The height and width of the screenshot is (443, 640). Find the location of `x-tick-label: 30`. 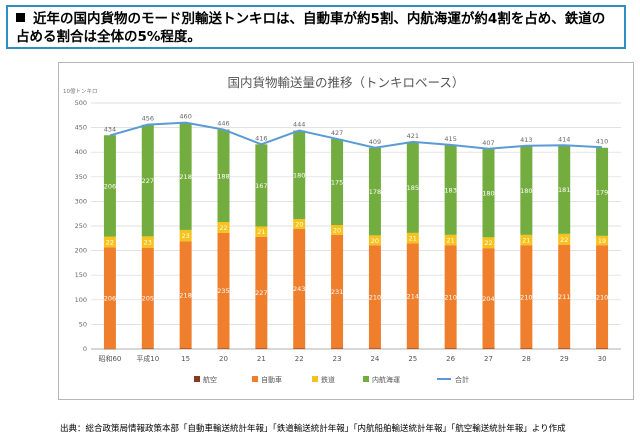

x-tick-label: 30 is located at coordinates (602, 359).